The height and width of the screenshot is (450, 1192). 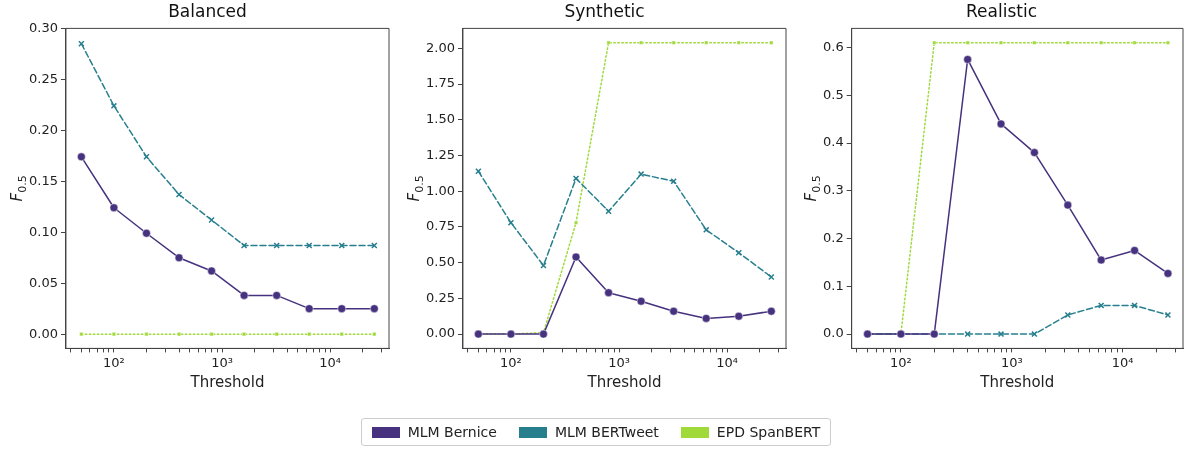 What do you see at coordinates (1001, 10) in the screenshot?
I see `chart-title: Realistic` at bounding box center [1001, 10].